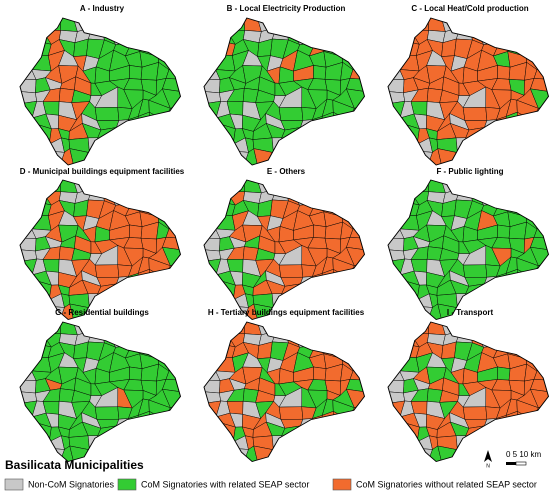  I want to click on scale-bar-label: 0 5 10 km, so click(523, 454).